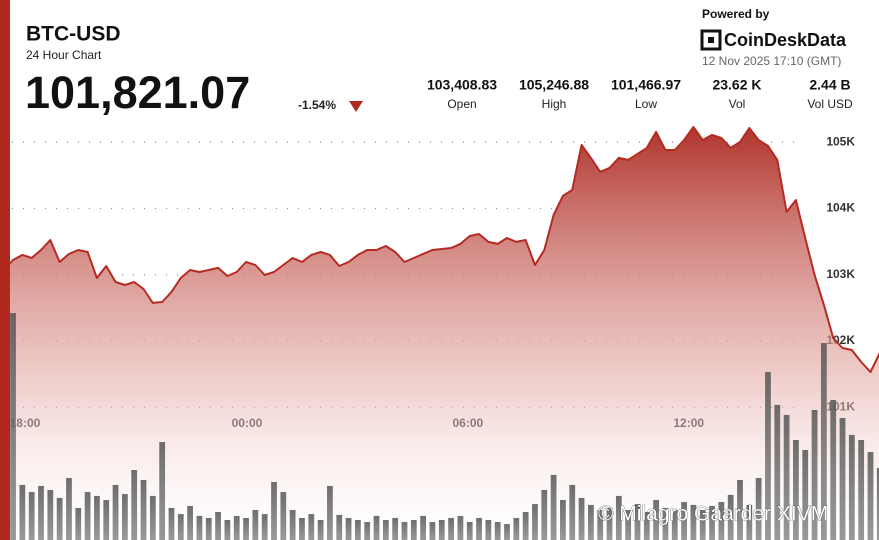  I want to click on chart-title: BTC-USD, so click(73, 34).